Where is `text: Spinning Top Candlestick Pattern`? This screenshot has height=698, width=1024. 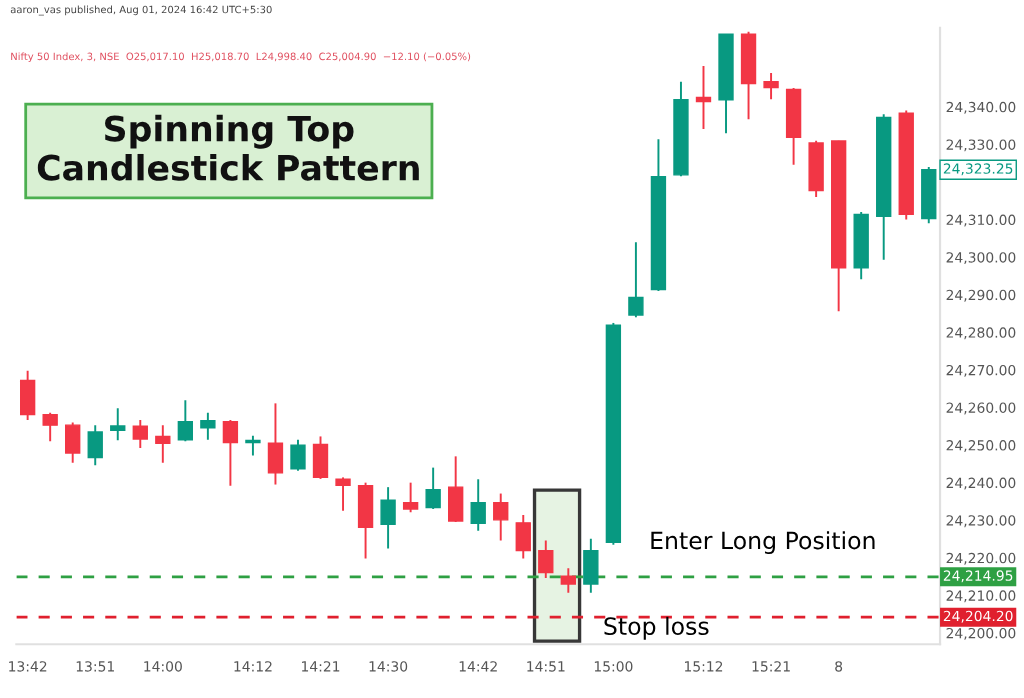 text: Spinning Top Candlestick Pattern is located at coordinates (228, 147).